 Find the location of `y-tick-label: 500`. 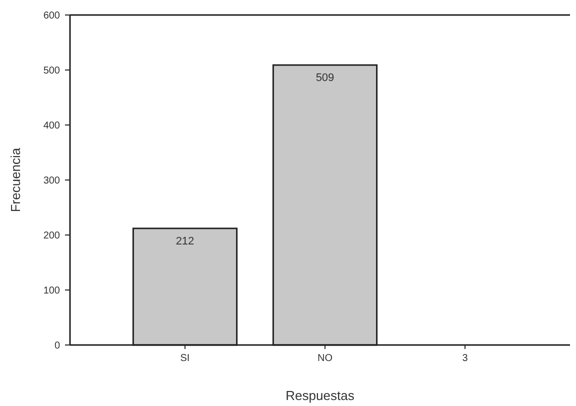

y-tick-label: 500 is located at coordinates (51, 71).